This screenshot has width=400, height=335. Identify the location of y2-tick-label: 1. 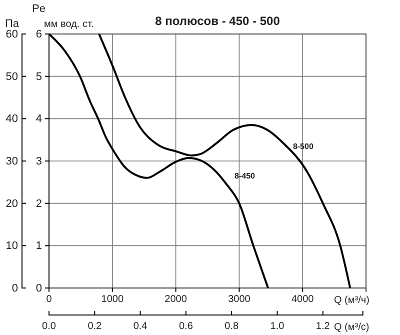
(39, 246).